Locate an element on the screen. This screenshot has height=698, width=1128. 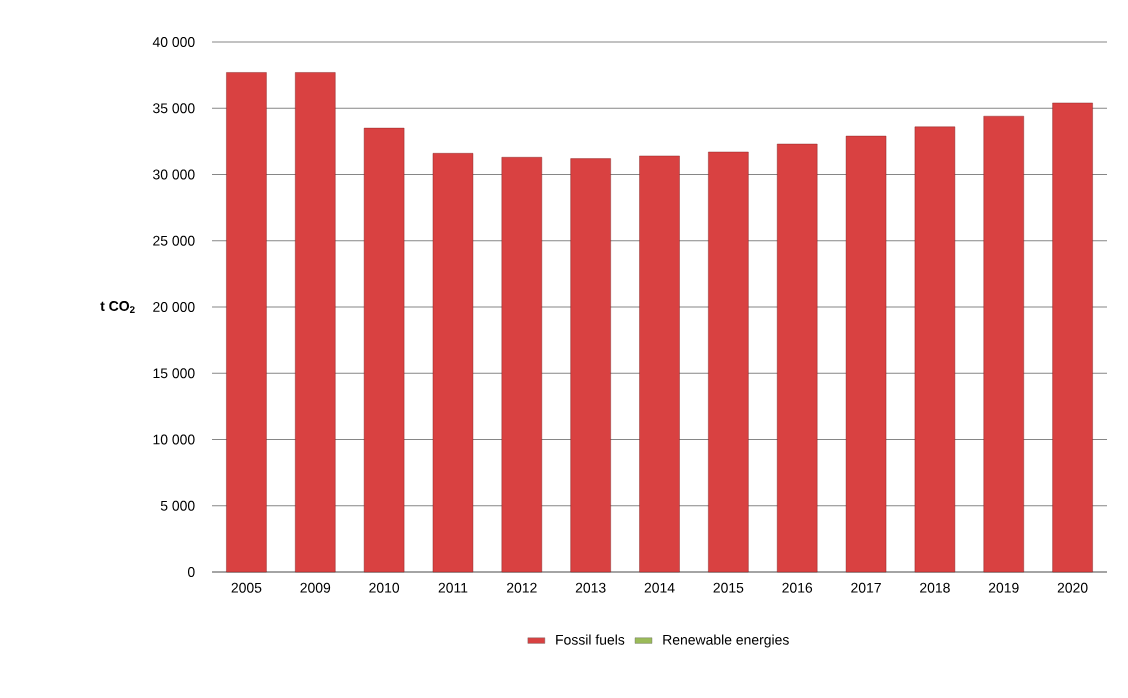
y-axis-title: t CO$_{2}$ is located at coordinates (117, 307).